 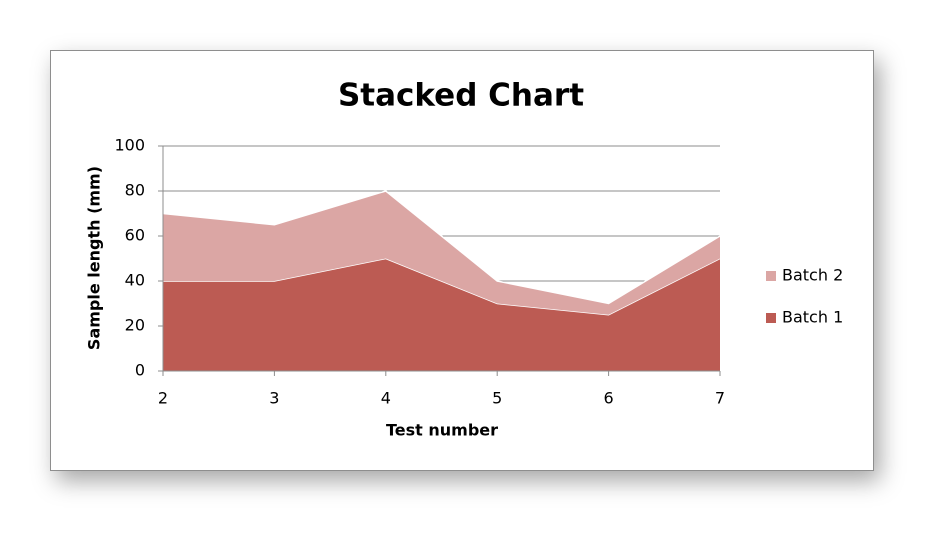 I want to click on x-axis-label: Test number, so click(x=442, y=430).